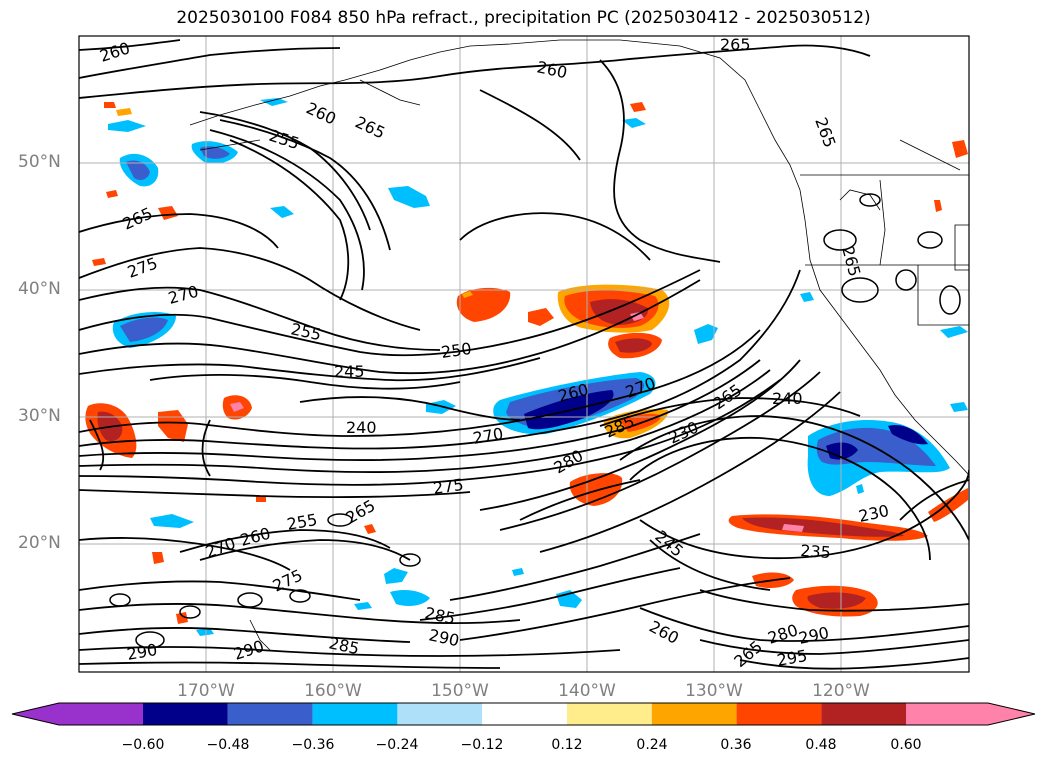  I want to click on colorbar-extend-high, so click(970, 714).